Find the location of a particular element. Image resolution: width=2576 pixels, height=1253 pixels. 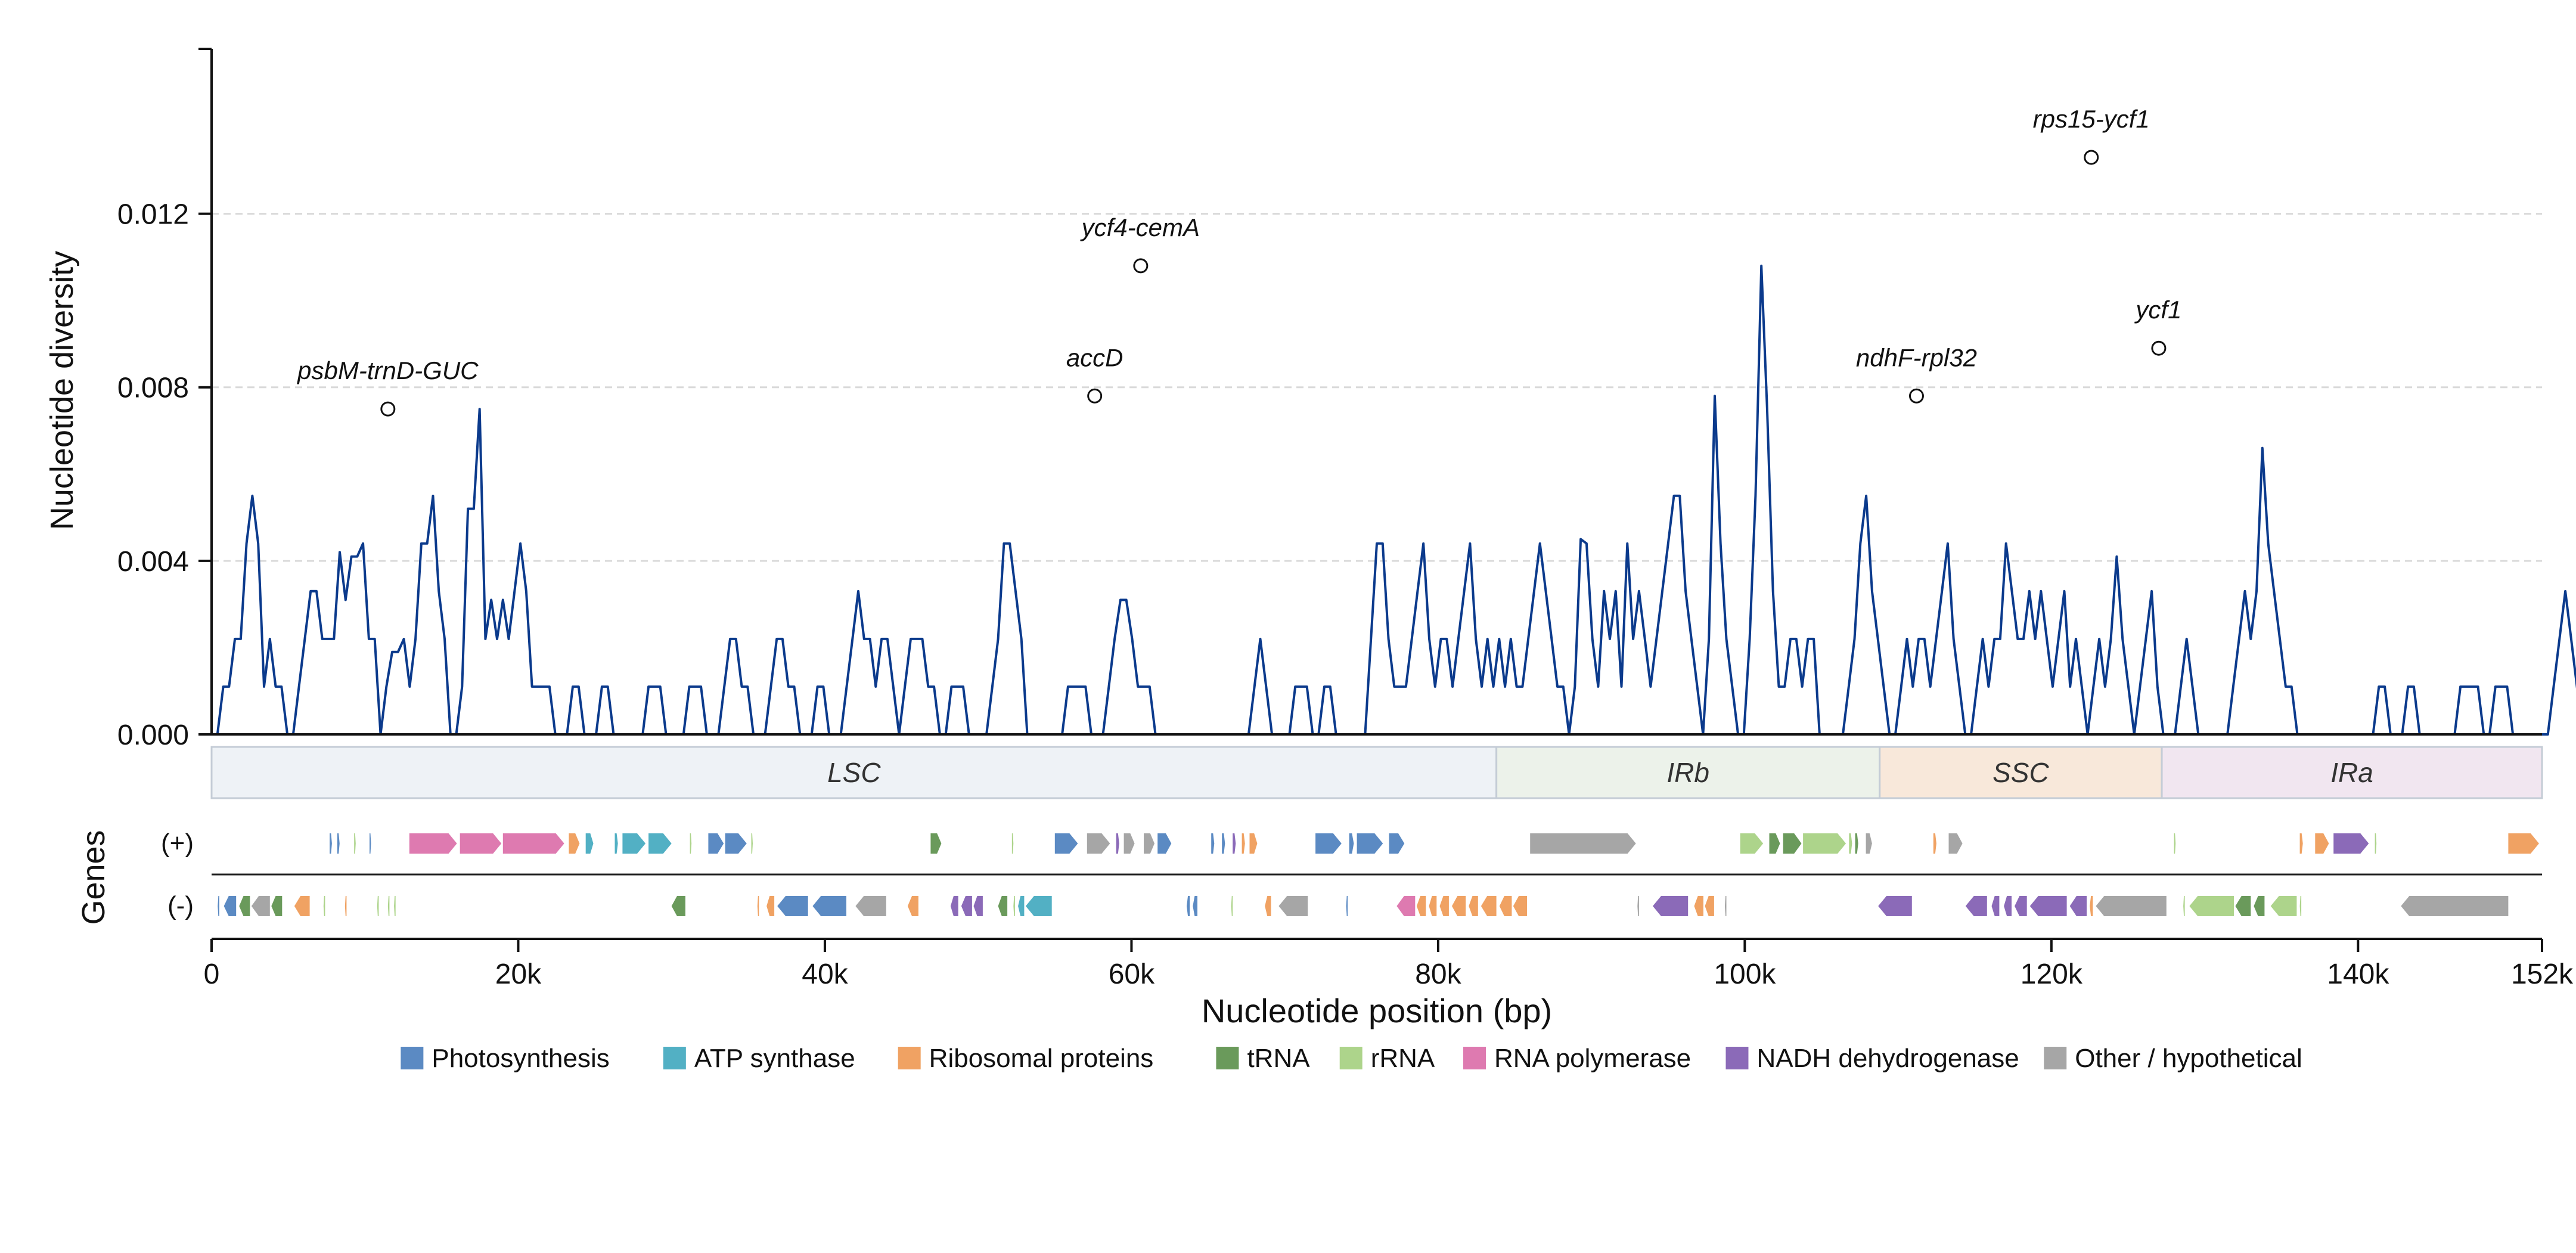

peak-label-1: accD is located at coordinates (1095, 357).